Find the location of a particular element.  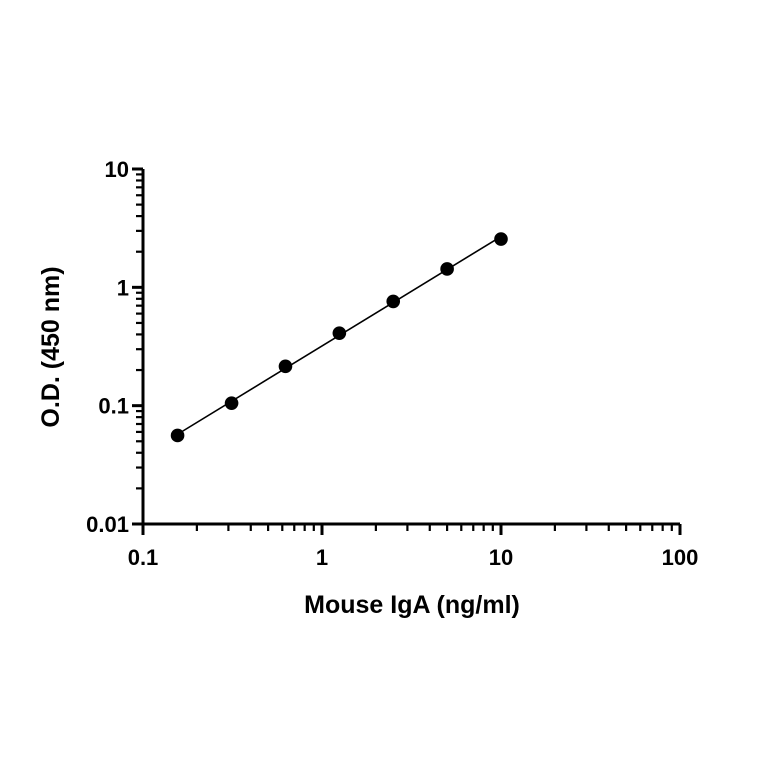

x-tick-label: 1 is located at coordinates (322, 557).